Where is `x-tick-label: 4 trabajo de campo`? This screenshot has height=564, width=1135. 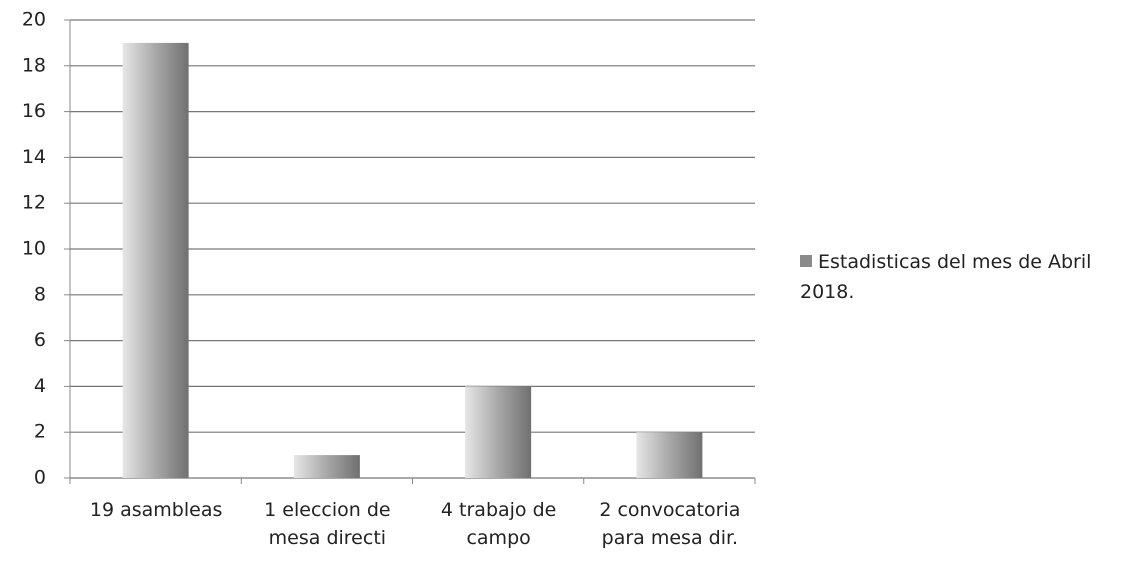 x-tick-label: 4 trabajo de campo is located at coordinates (498, 524).